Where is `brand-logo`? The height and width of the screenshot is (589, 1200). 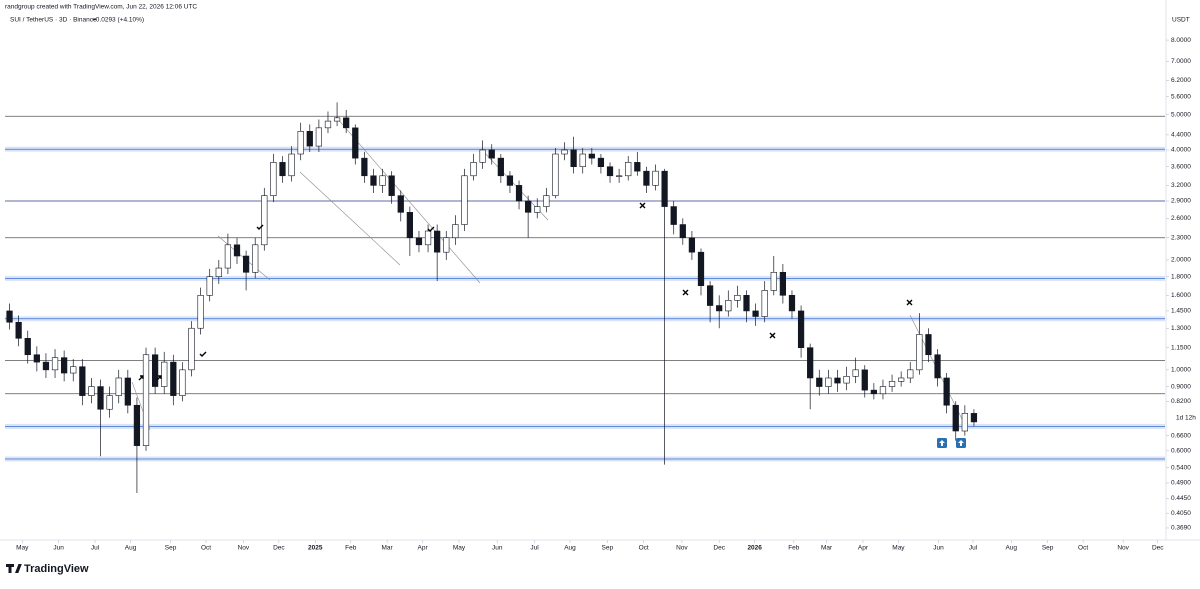
brand-logo is located at coordinates (14, 568).